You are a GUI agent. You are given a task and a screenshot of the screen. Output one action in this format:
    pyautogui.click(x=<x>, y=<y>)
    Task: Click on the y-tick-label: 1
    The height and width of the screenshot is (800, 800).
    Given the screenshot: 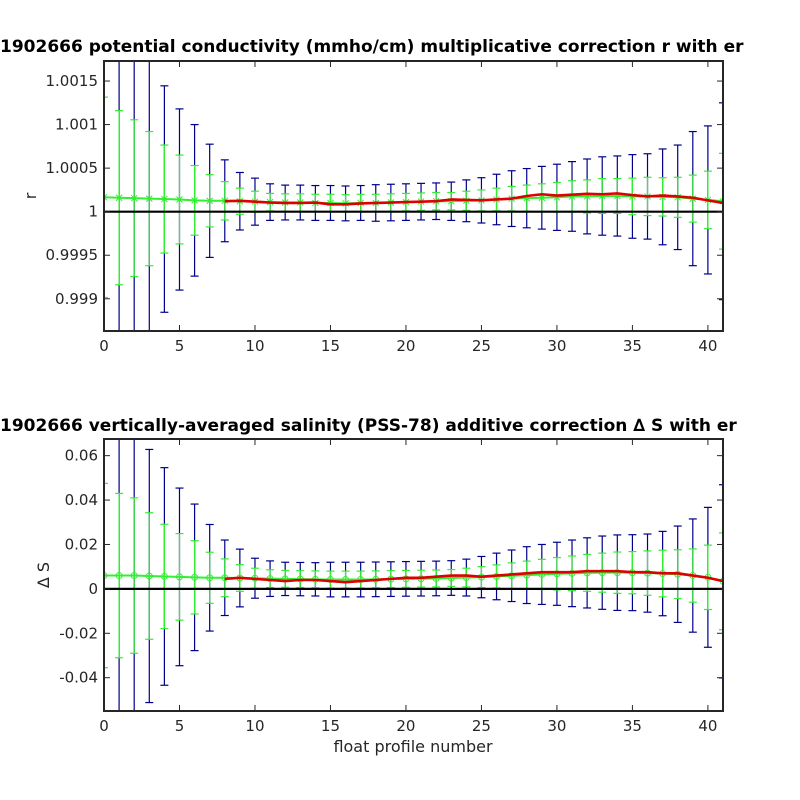 What is the action you would take?
    pyautogui.click(x=93, y=212)
    